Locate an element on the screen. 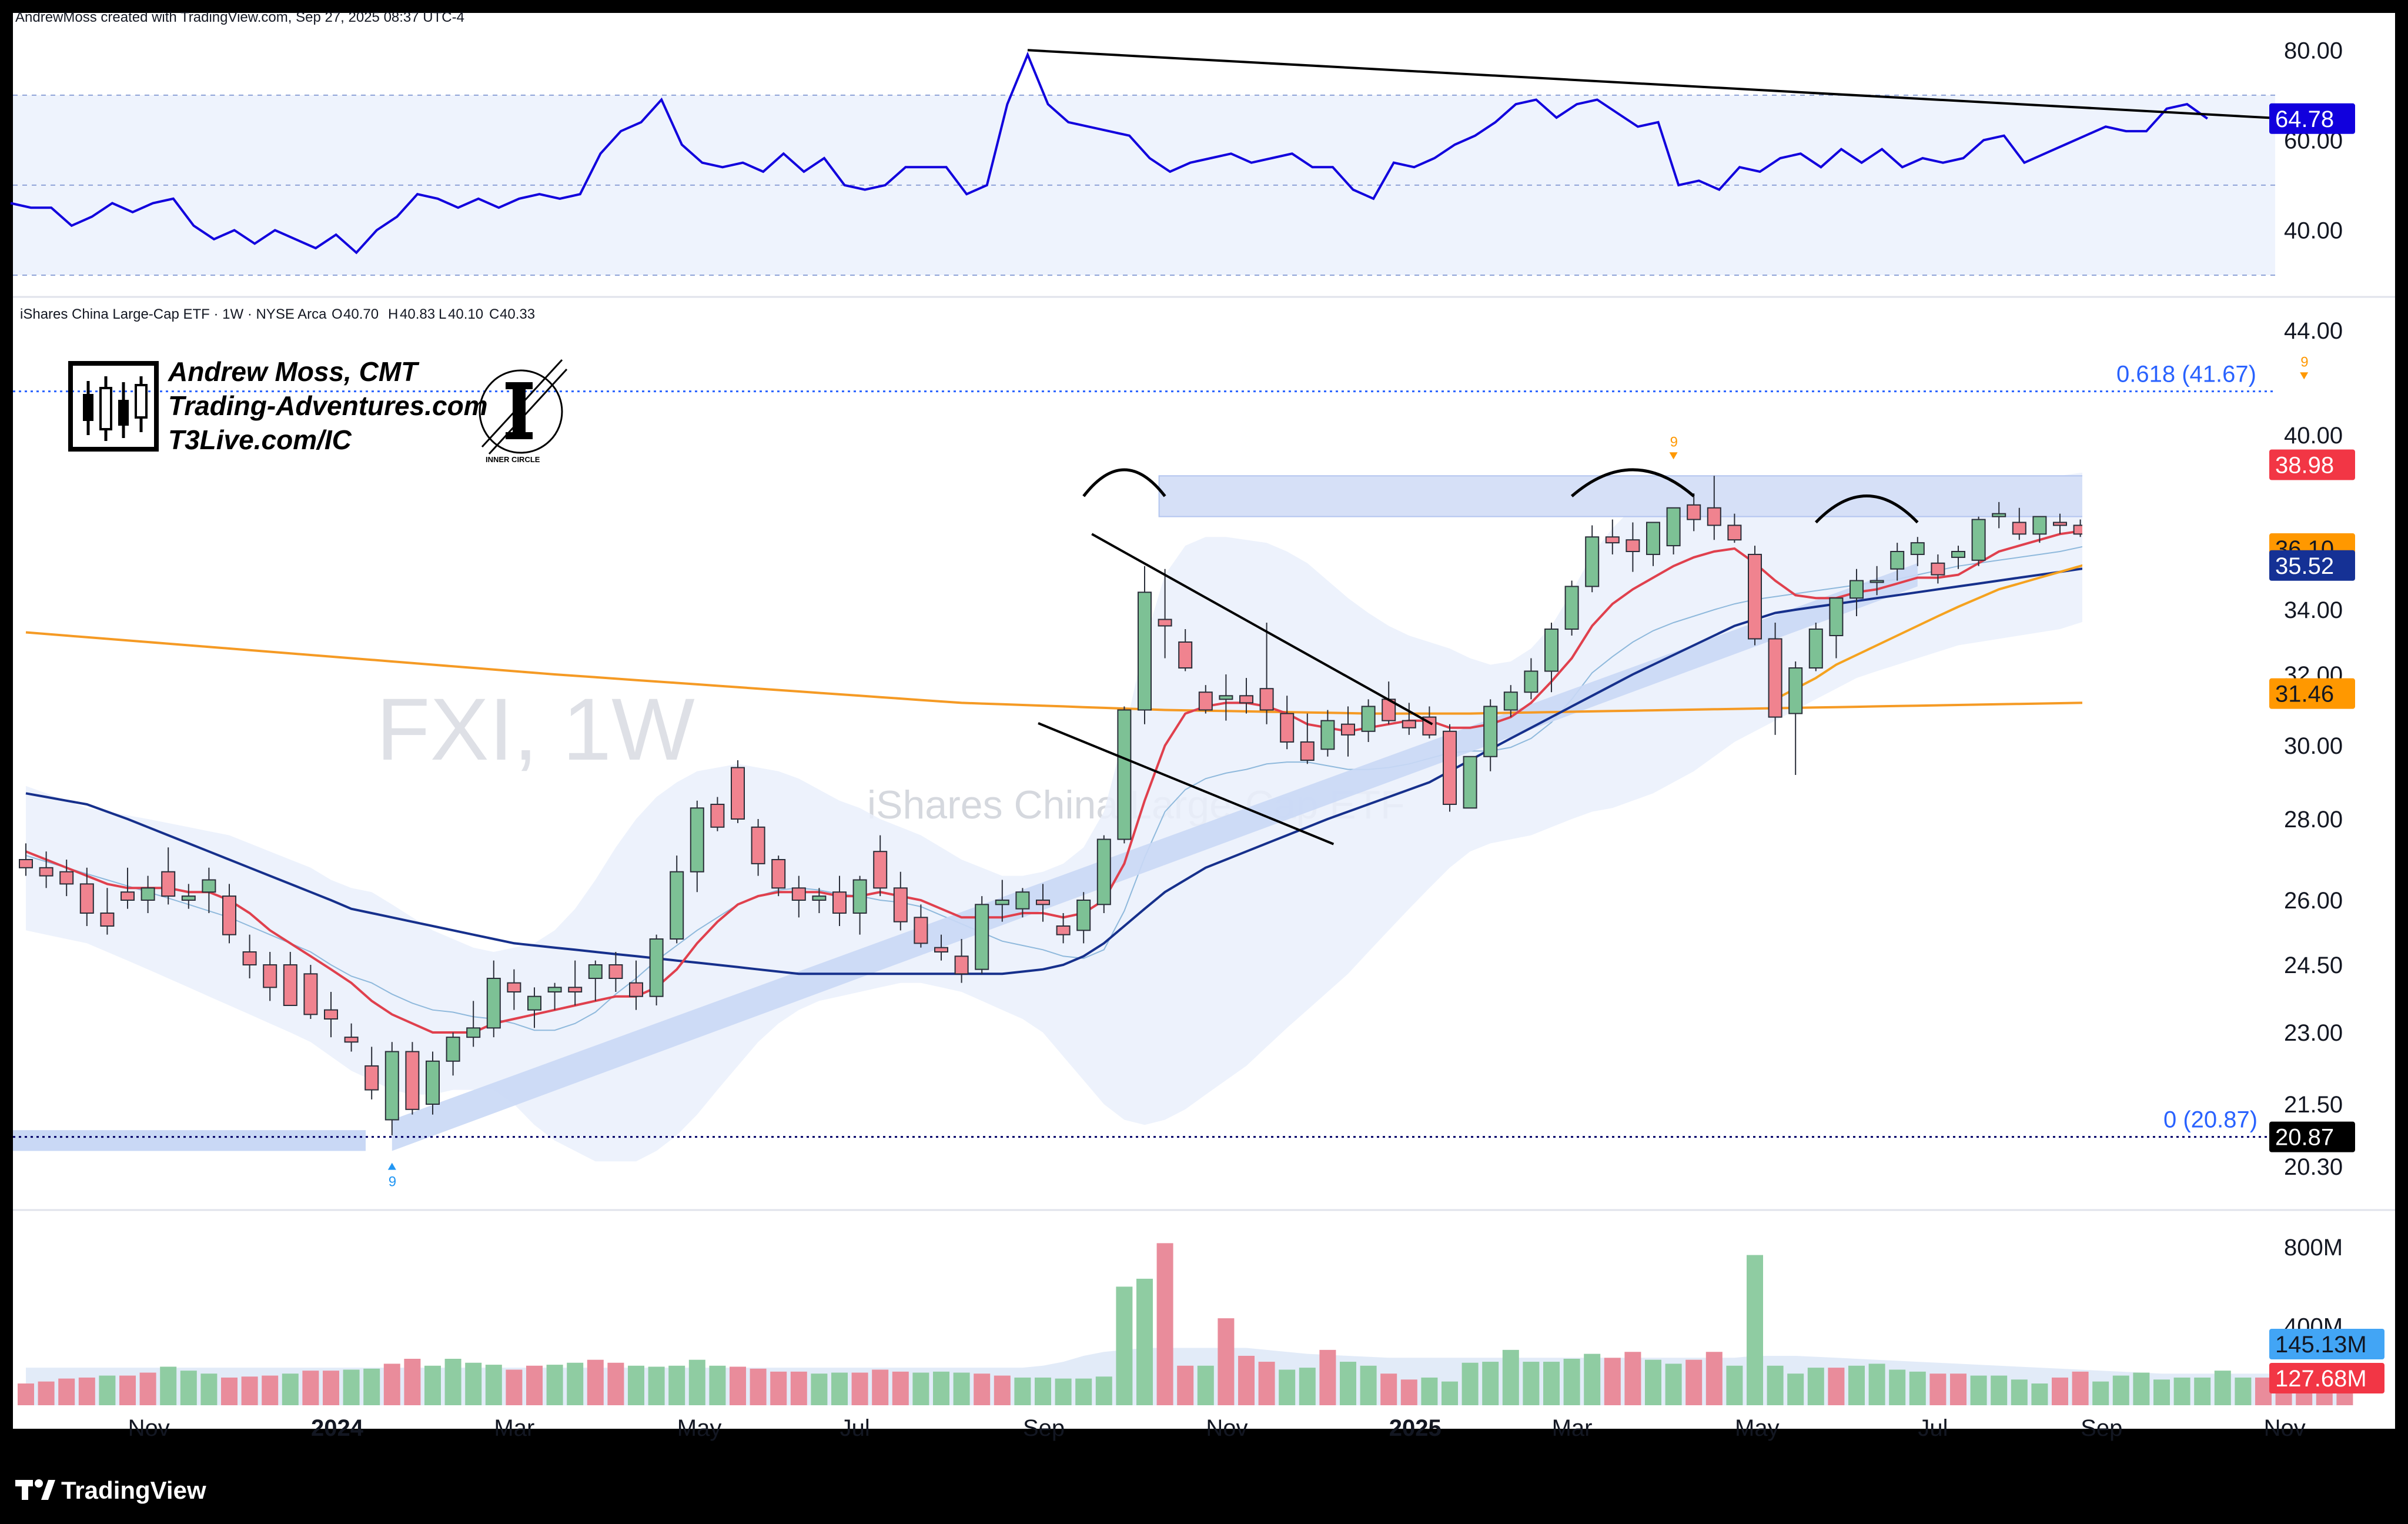  author-site2: T3Live.com/IC is located at coordinates (260, 440).